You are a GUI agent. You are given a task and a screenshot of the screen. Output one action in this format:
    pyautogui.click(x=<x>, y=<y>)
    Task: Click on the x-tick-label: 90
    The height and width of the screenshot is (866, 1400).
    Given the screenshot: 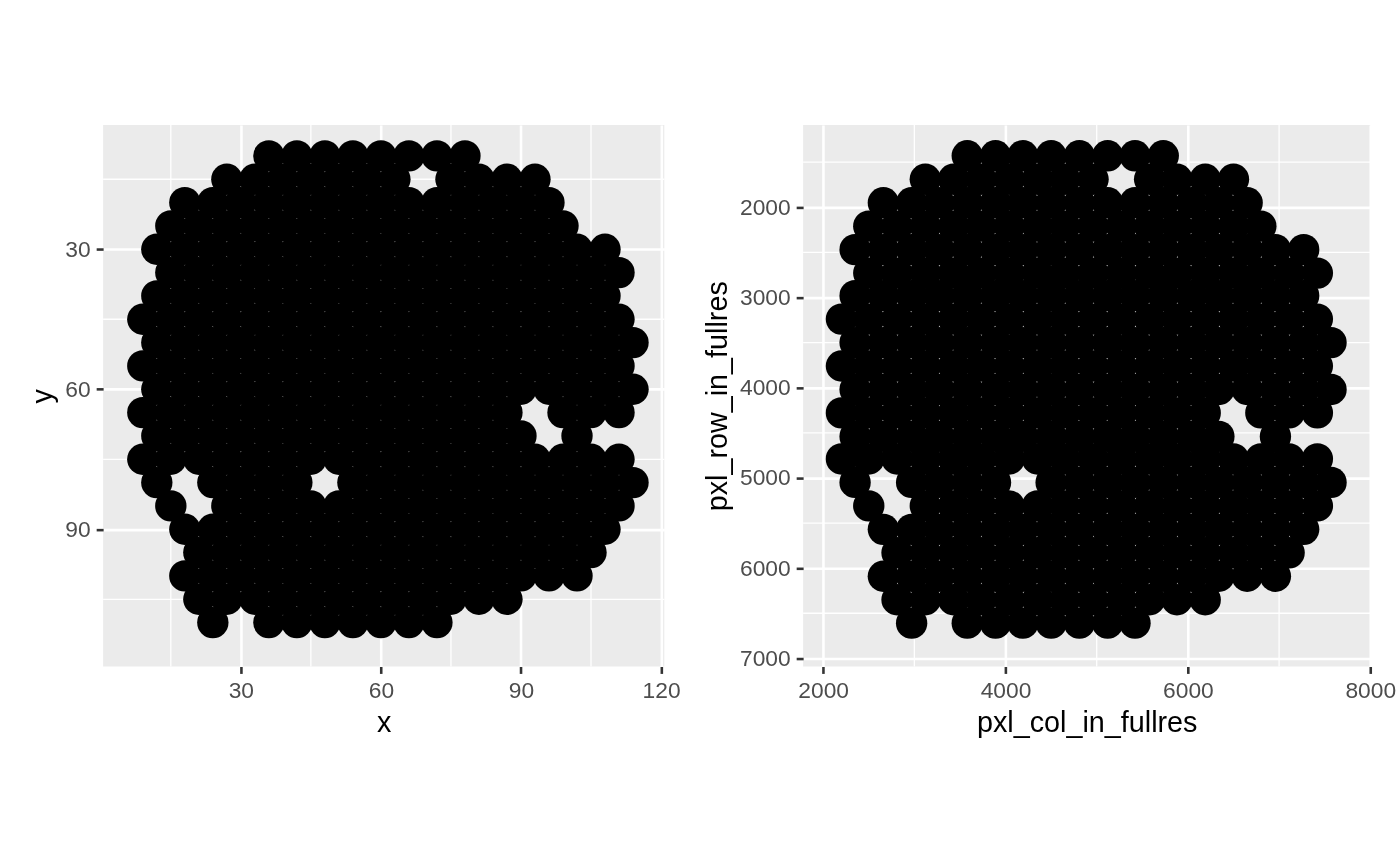 What is the action you would take?
    pyautogui.click(x=521, y=689)
    